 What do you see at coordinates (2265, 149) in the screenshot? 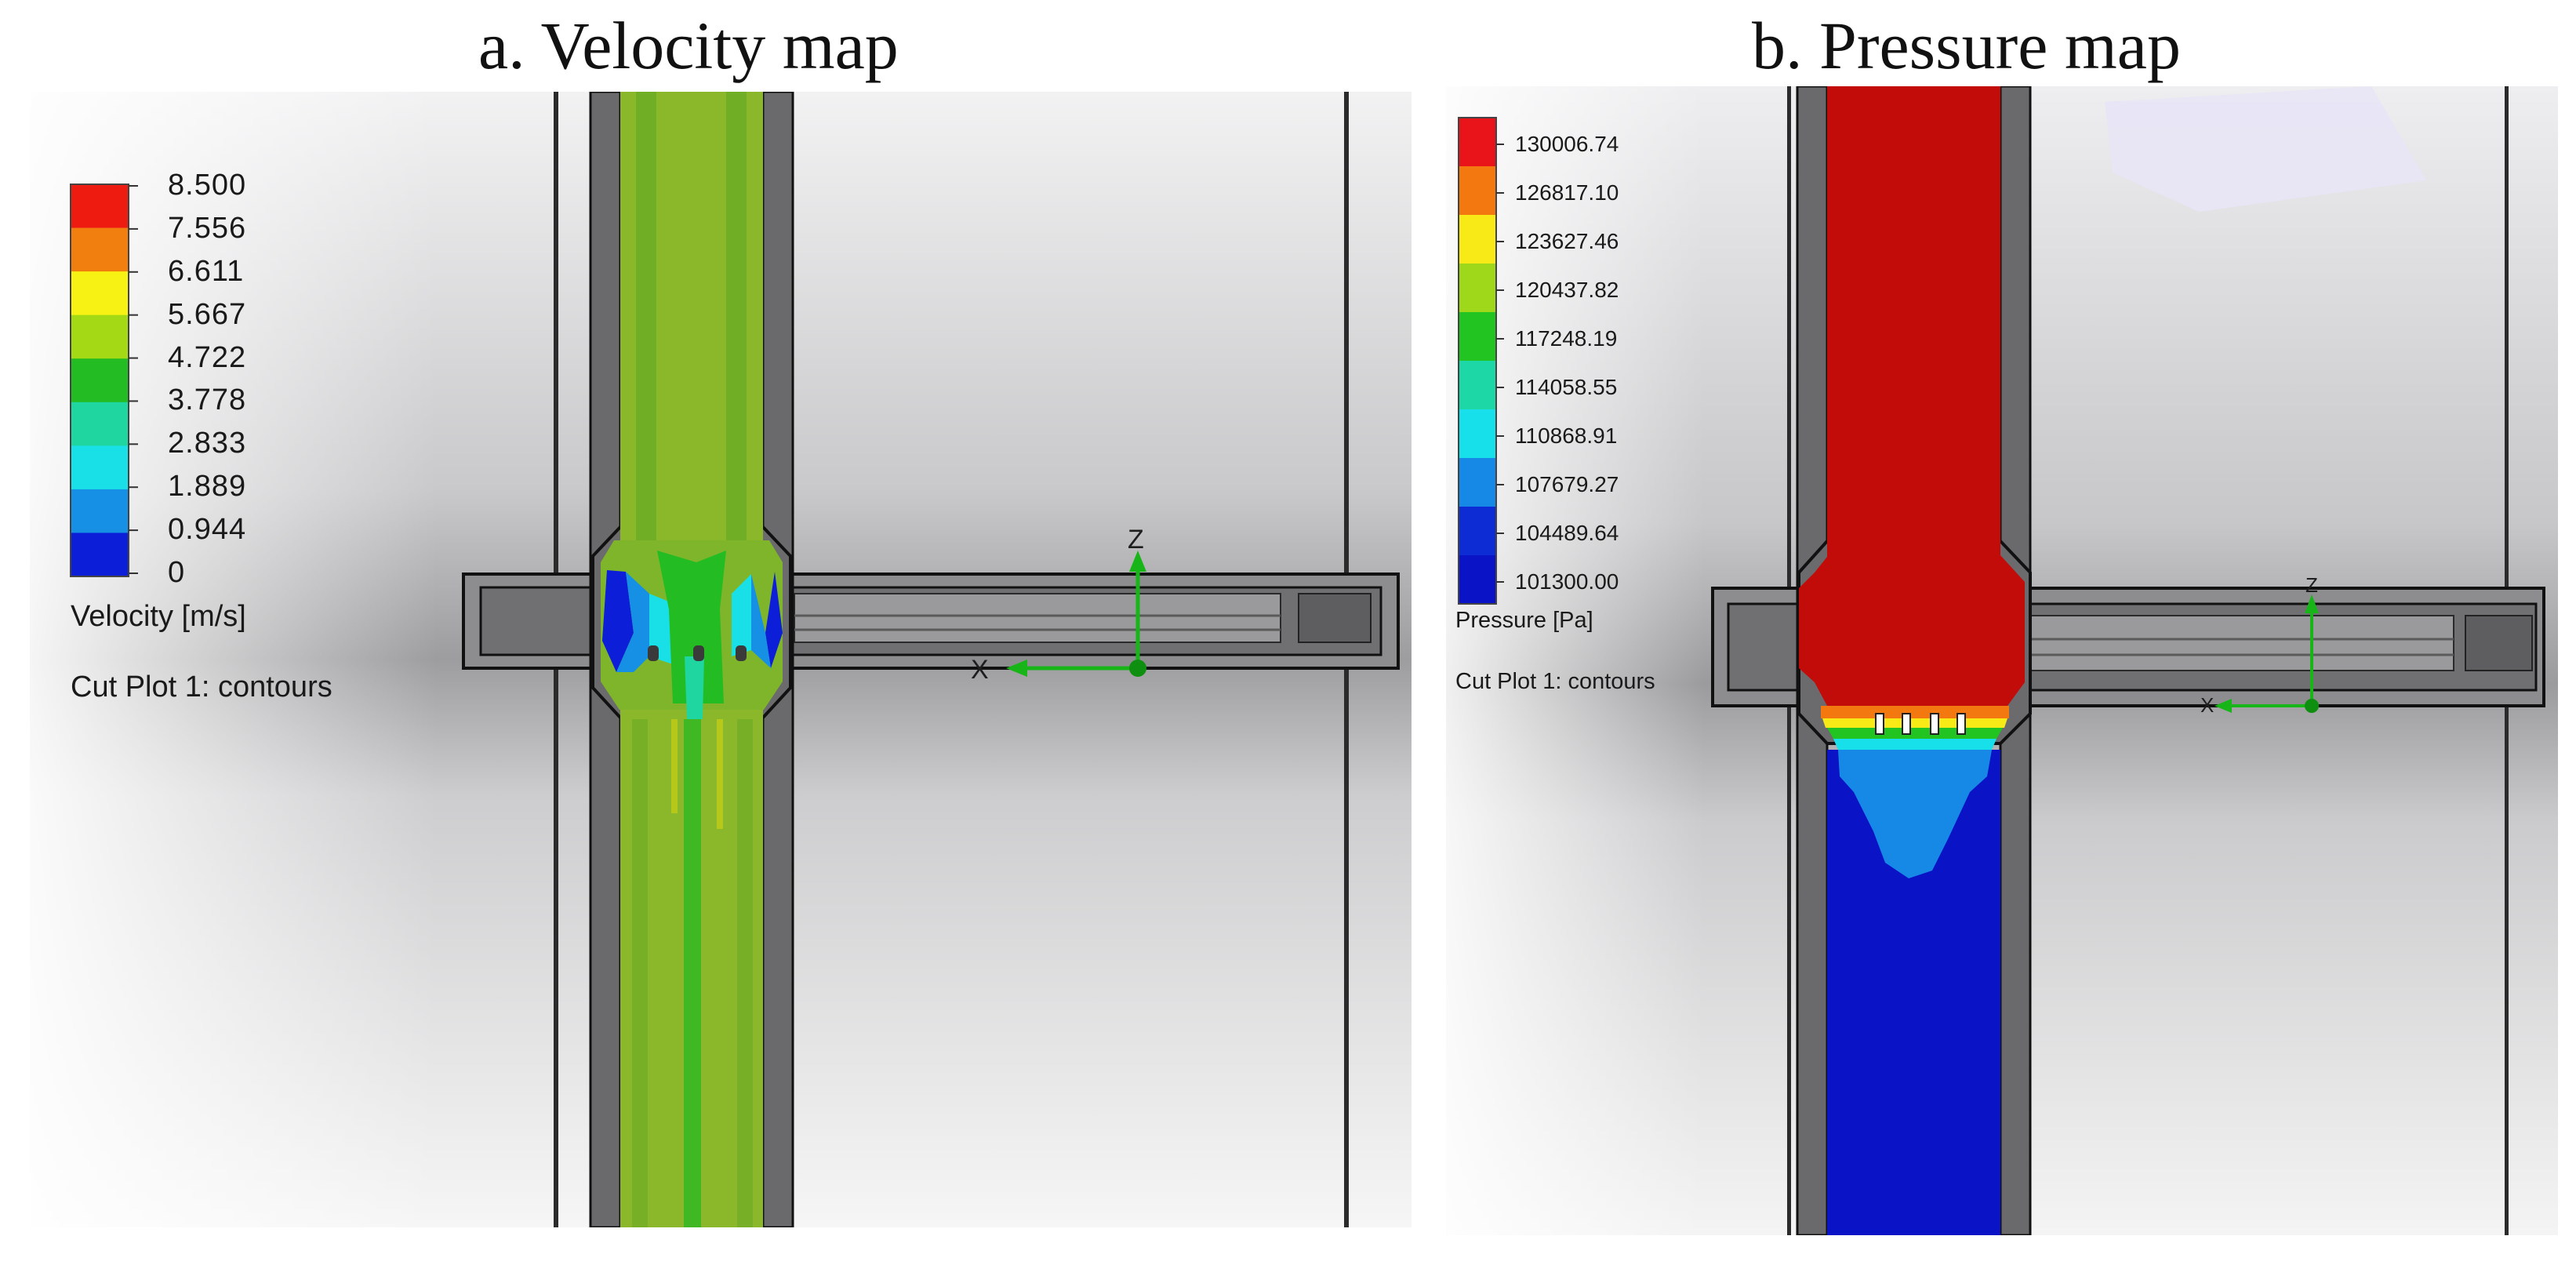
I see `background-haze` at bounding box center [2265, 149].